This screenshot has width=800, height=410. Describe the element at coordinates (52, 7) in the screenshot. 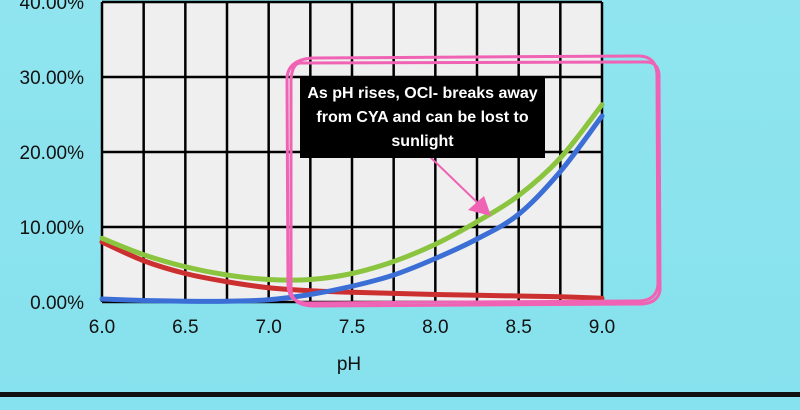

I see `y-tick-label: 40.00%` at that location.